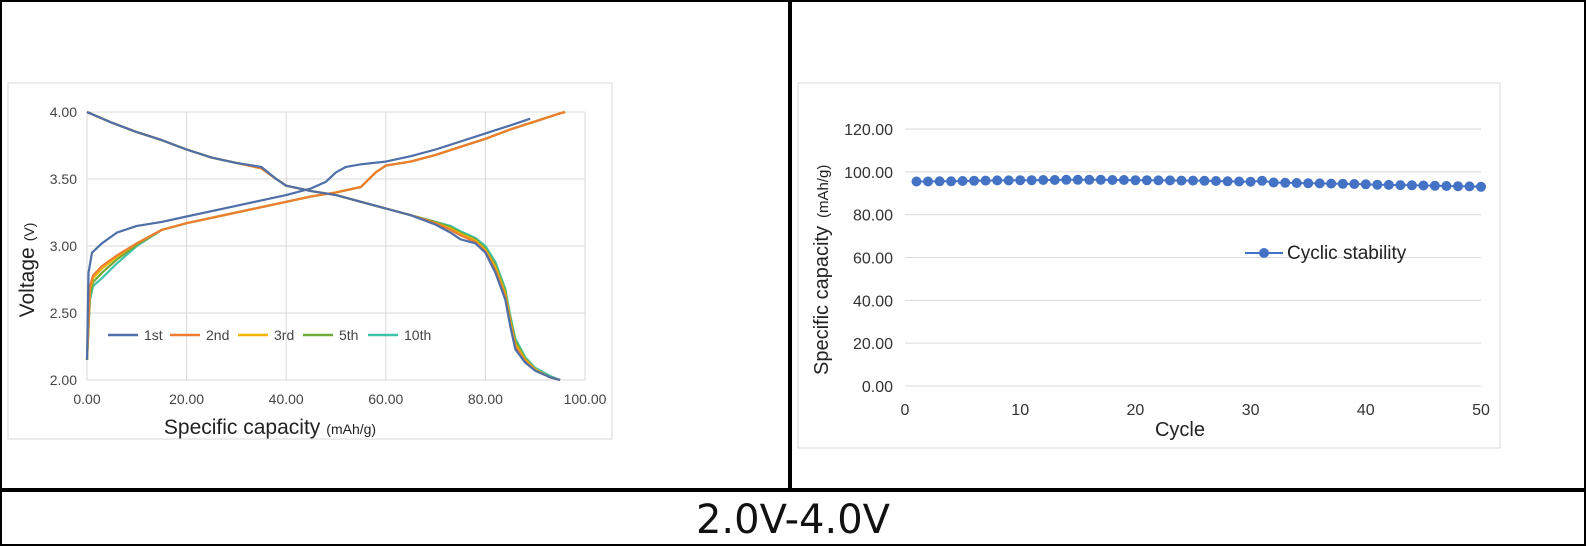 This screenshot has height=546, width=1586. Describe the element at coordinates (385, 399) in the screenshot. I see `x-tick-label: 60.00` at that location.